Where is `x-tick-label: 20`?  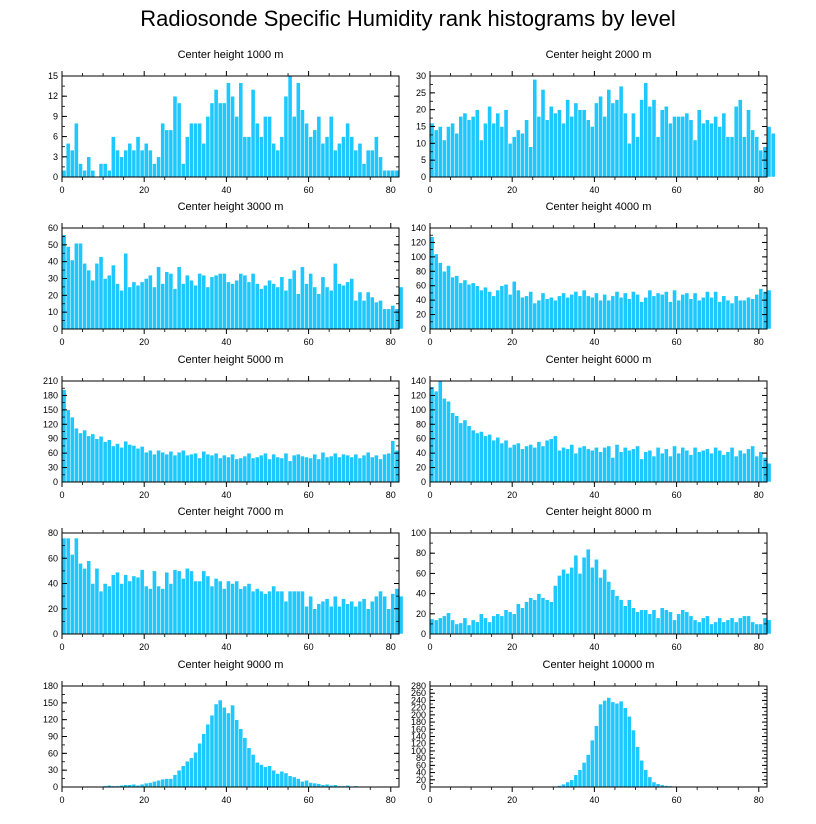
x-tick-label: 20 is located at coordinates (144, 342).